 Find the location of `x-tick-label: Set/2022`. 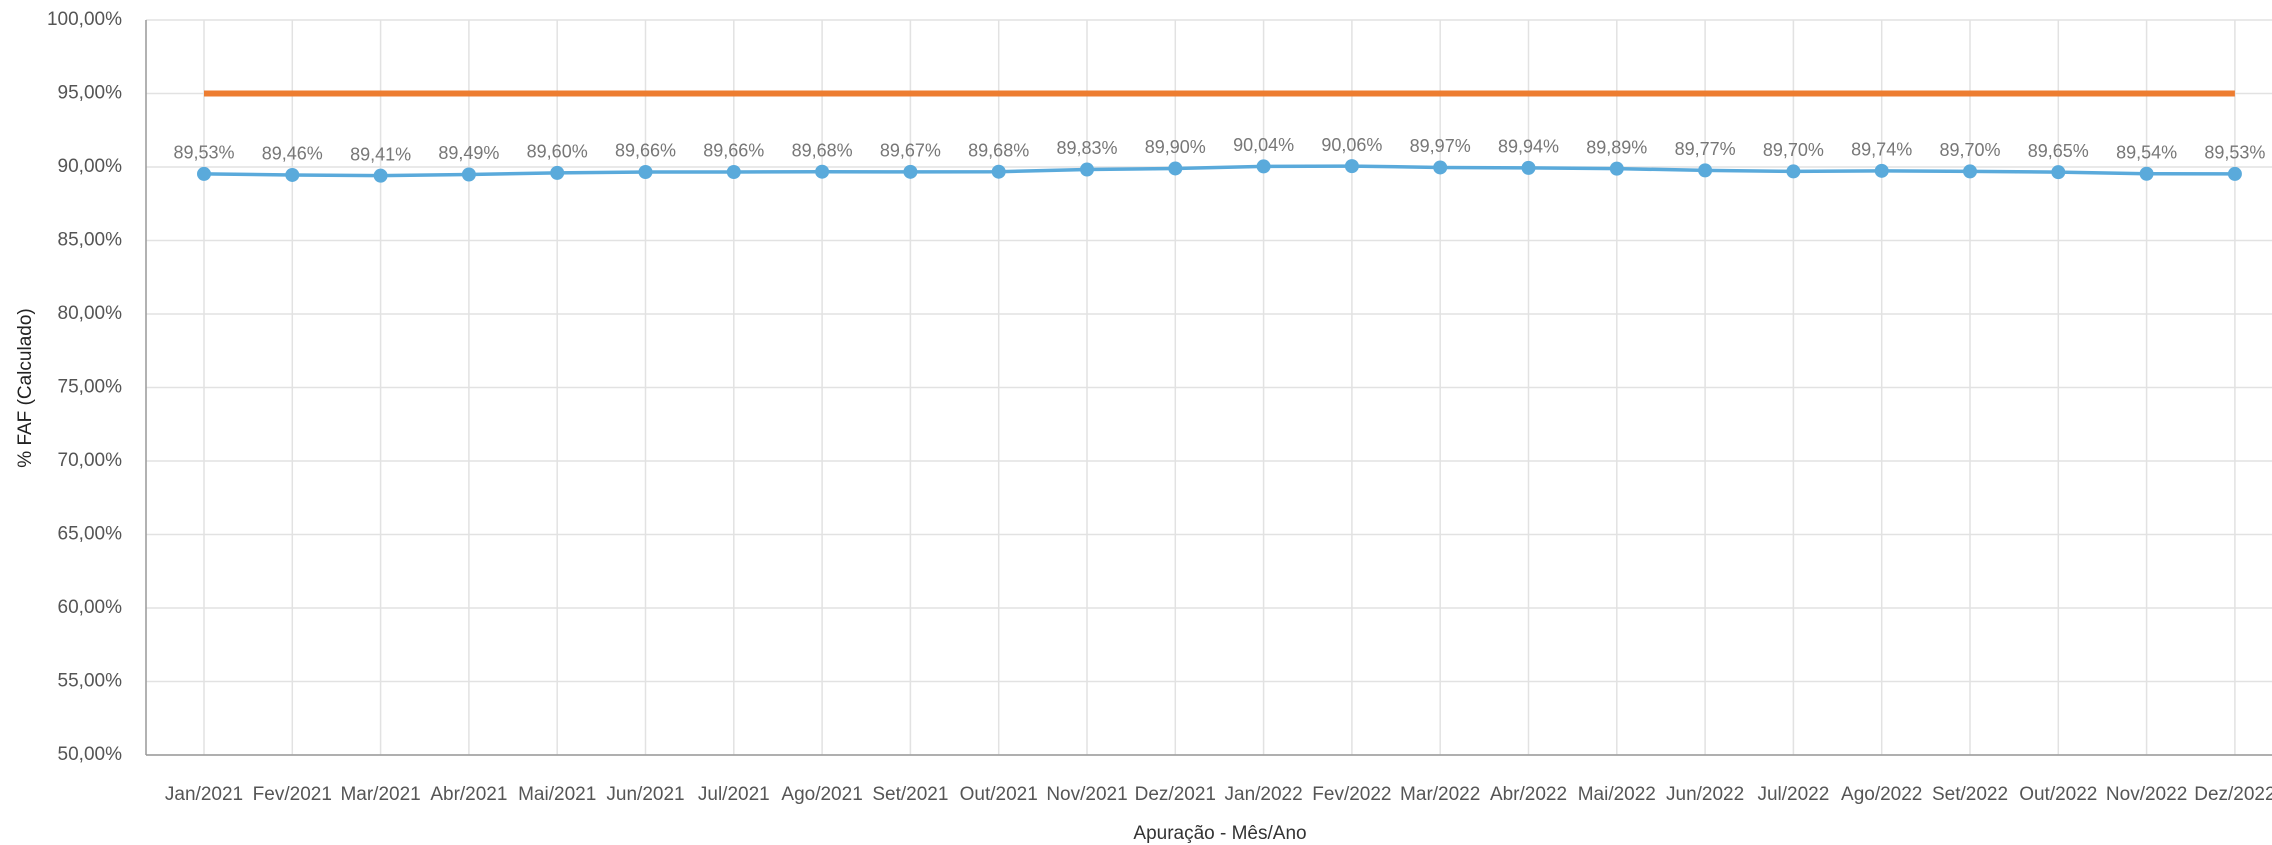

x-tick-label: Set/2022 is located at coordinates (1970, 794).